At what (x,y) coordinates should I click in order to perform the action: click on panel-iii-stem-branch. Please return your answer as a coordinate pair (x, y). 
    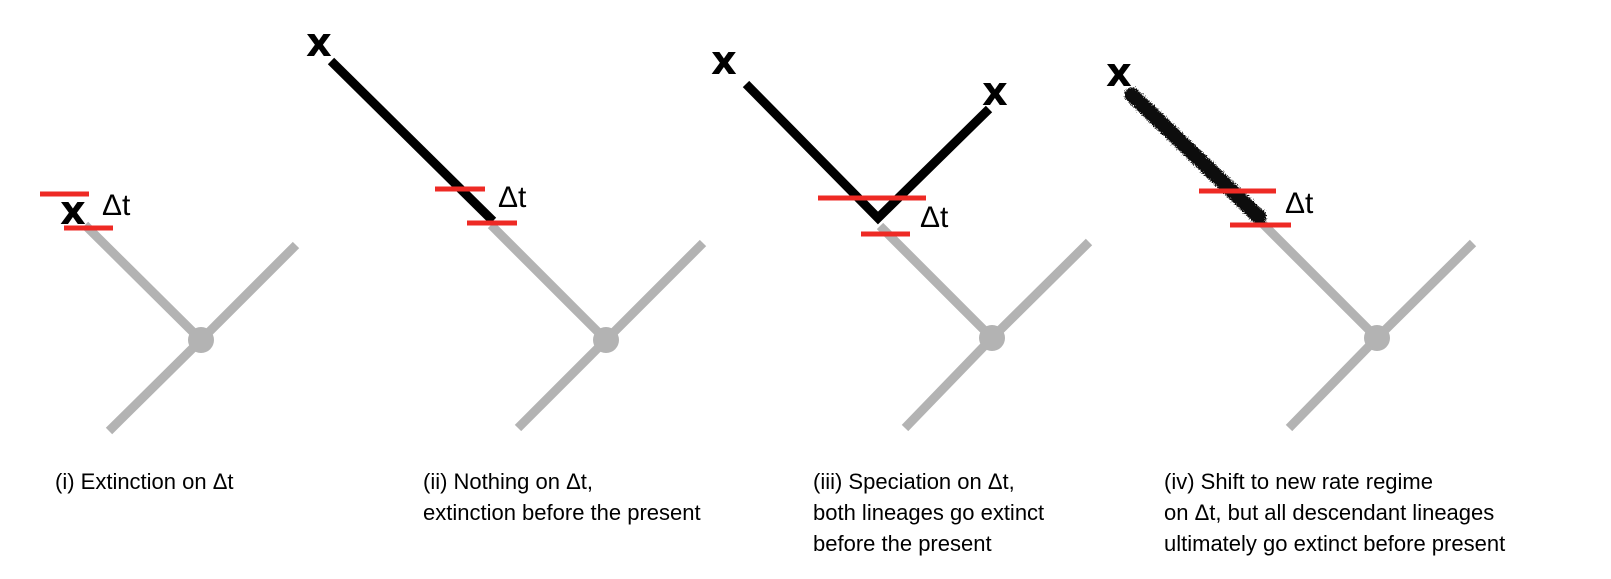
    Looking at the image, I should click on (948, 383).